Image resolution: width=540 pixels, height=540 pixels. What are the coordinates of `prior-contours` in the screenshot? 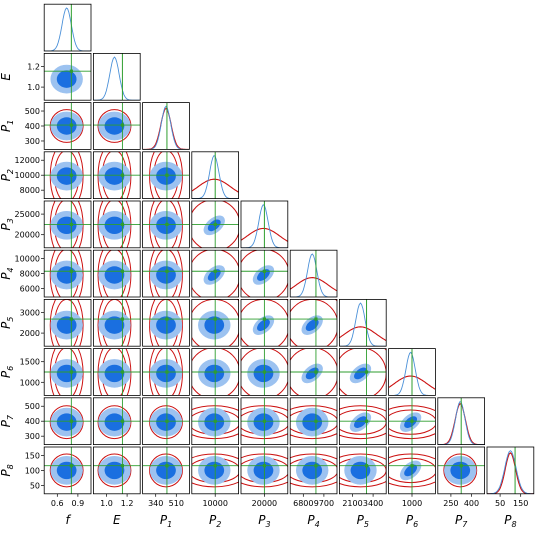 It's located at (412, 470).